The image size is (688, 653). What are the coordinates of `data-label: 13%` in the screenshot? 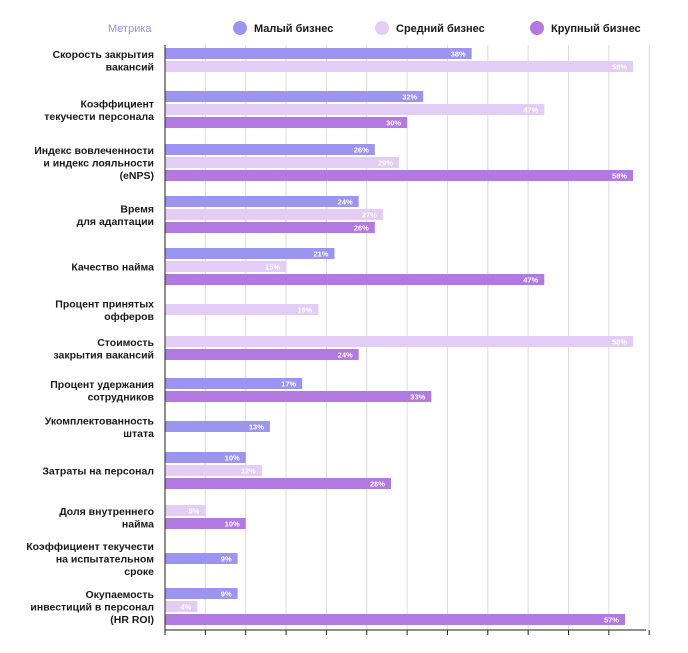 It's located at (256, 427).